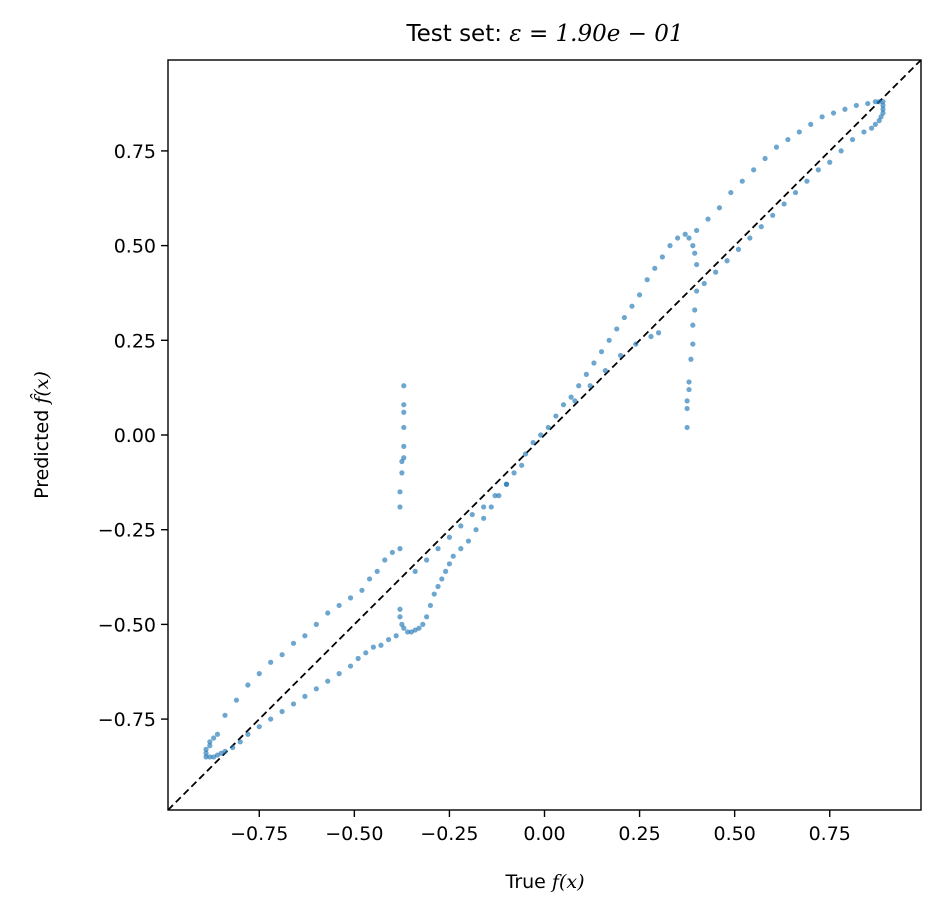  Describe the element at coordinates (596, 34) in the screenshot. I see `chart-title-math: ε = 1.90e − 01` at that location.